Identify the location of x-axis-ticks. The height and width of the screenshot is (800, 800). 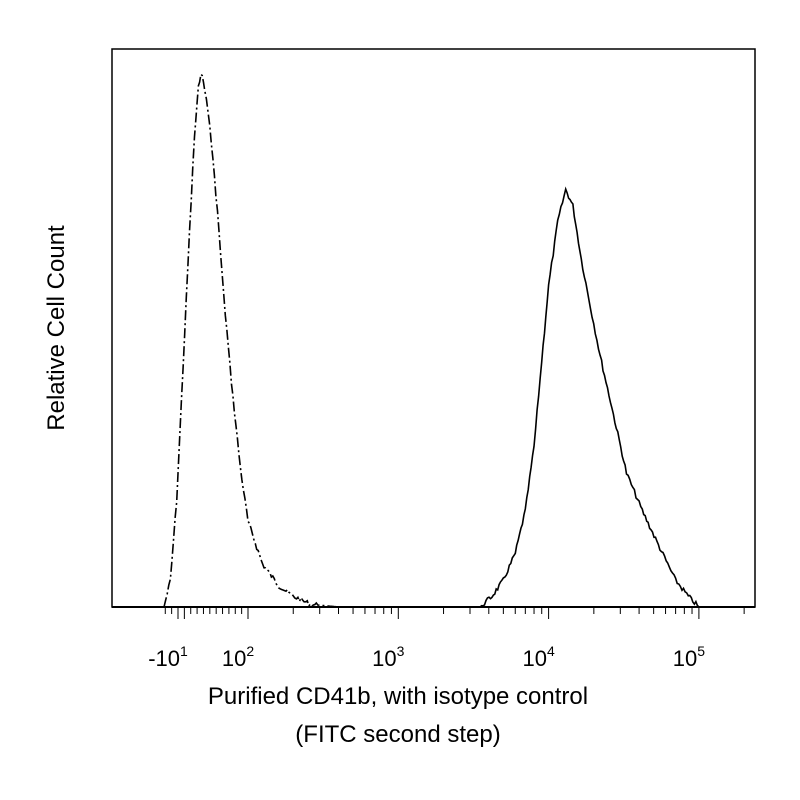
(454, 613).